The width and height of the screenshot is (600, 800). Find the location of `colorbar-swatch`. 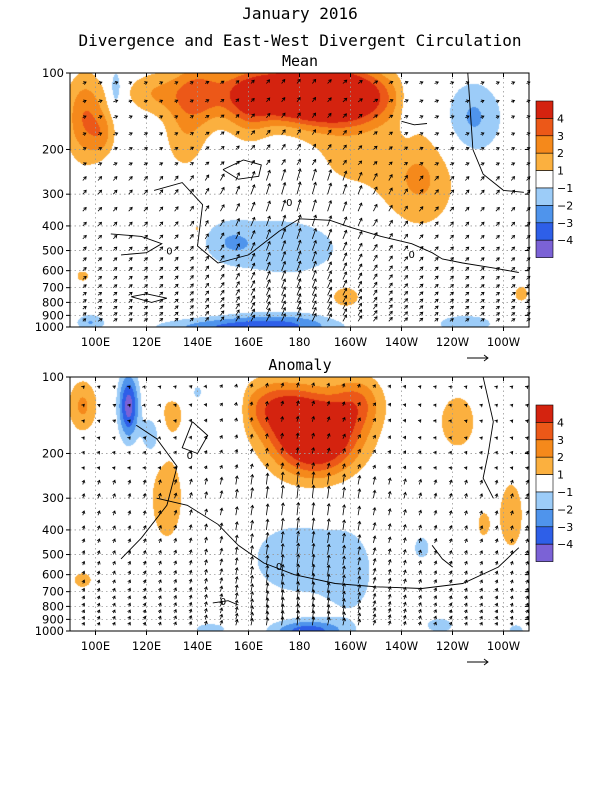

colorbar-swatch is located at coordinates (544, 144).